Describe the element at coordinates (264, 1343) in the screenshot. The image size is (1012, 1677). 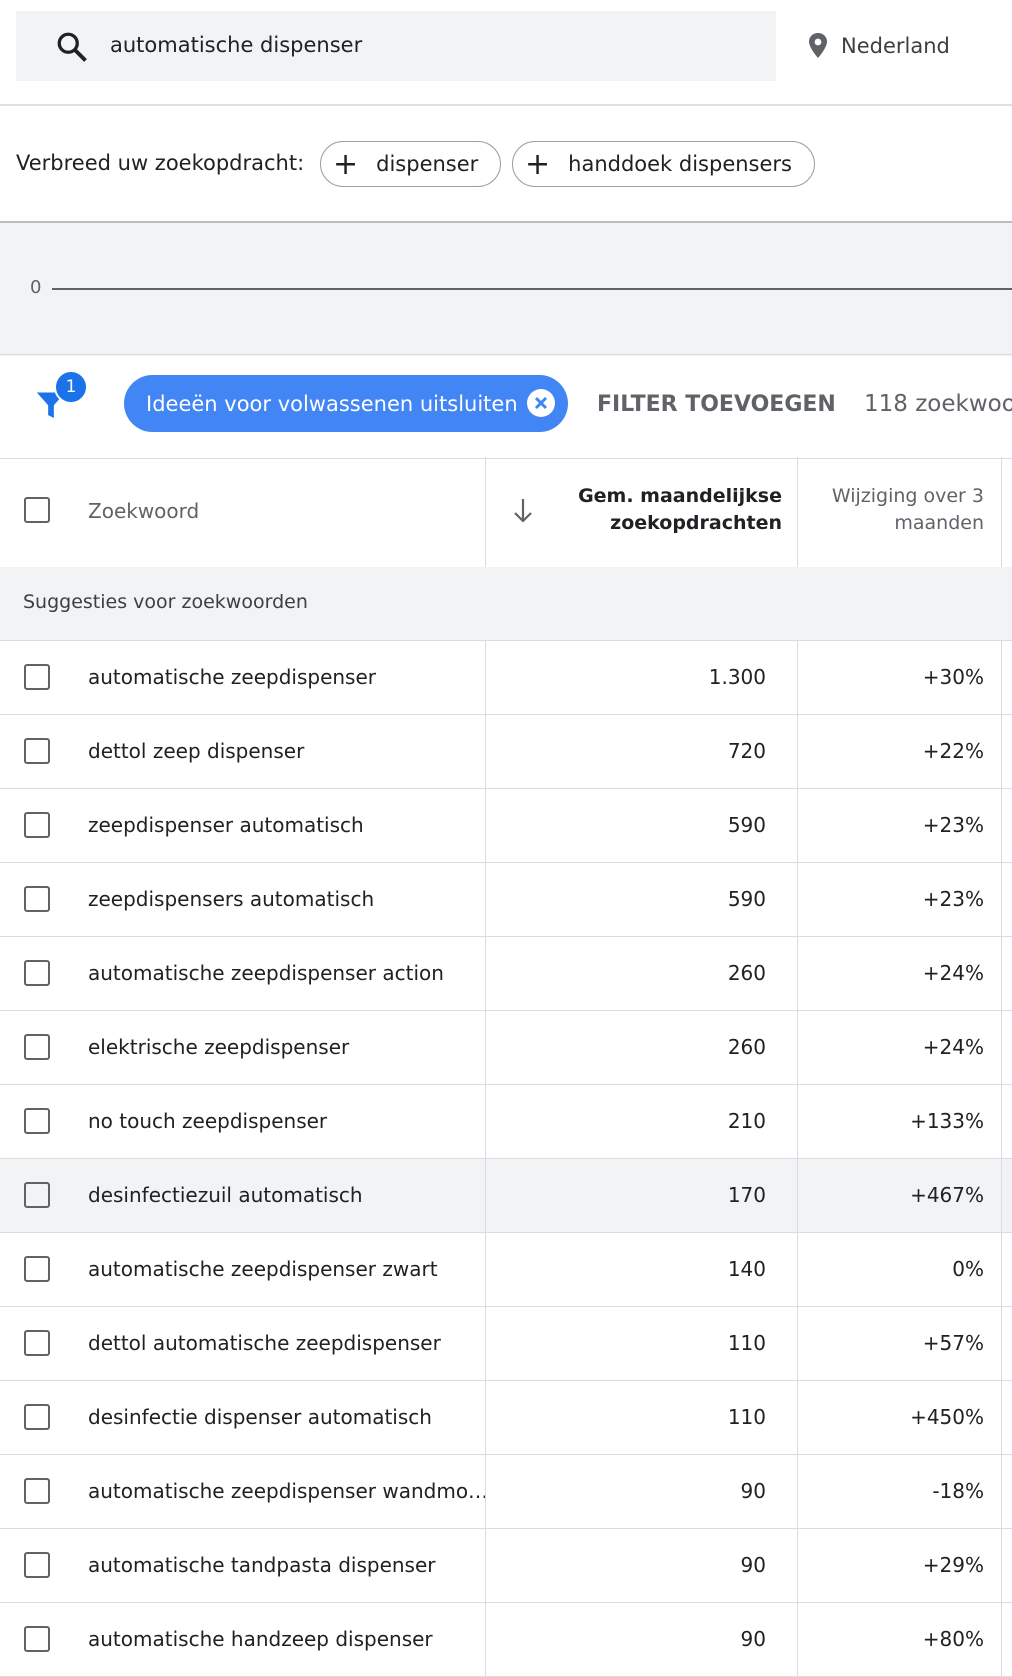
I see `keyword: dettol automatische zeepdispenser` at that location.